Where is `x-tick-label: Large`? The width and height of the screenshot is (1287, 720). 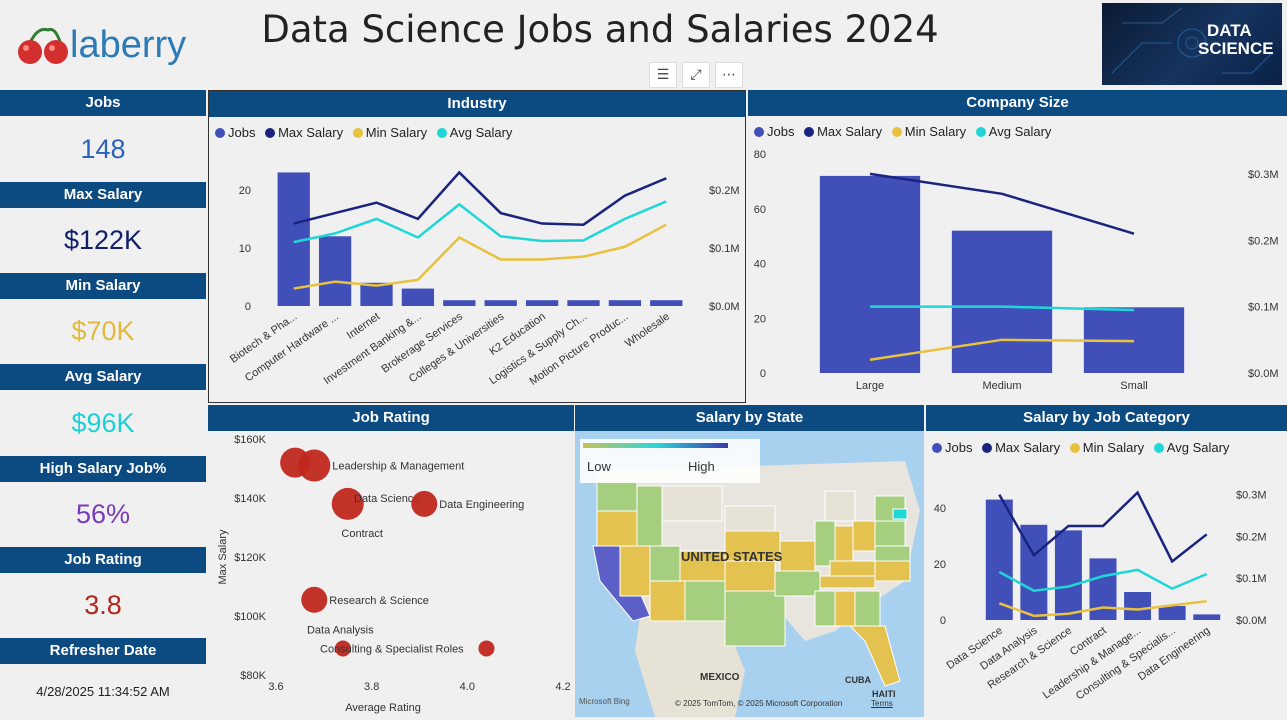 x-tick-label: Large is located at coordinates (870, 386).